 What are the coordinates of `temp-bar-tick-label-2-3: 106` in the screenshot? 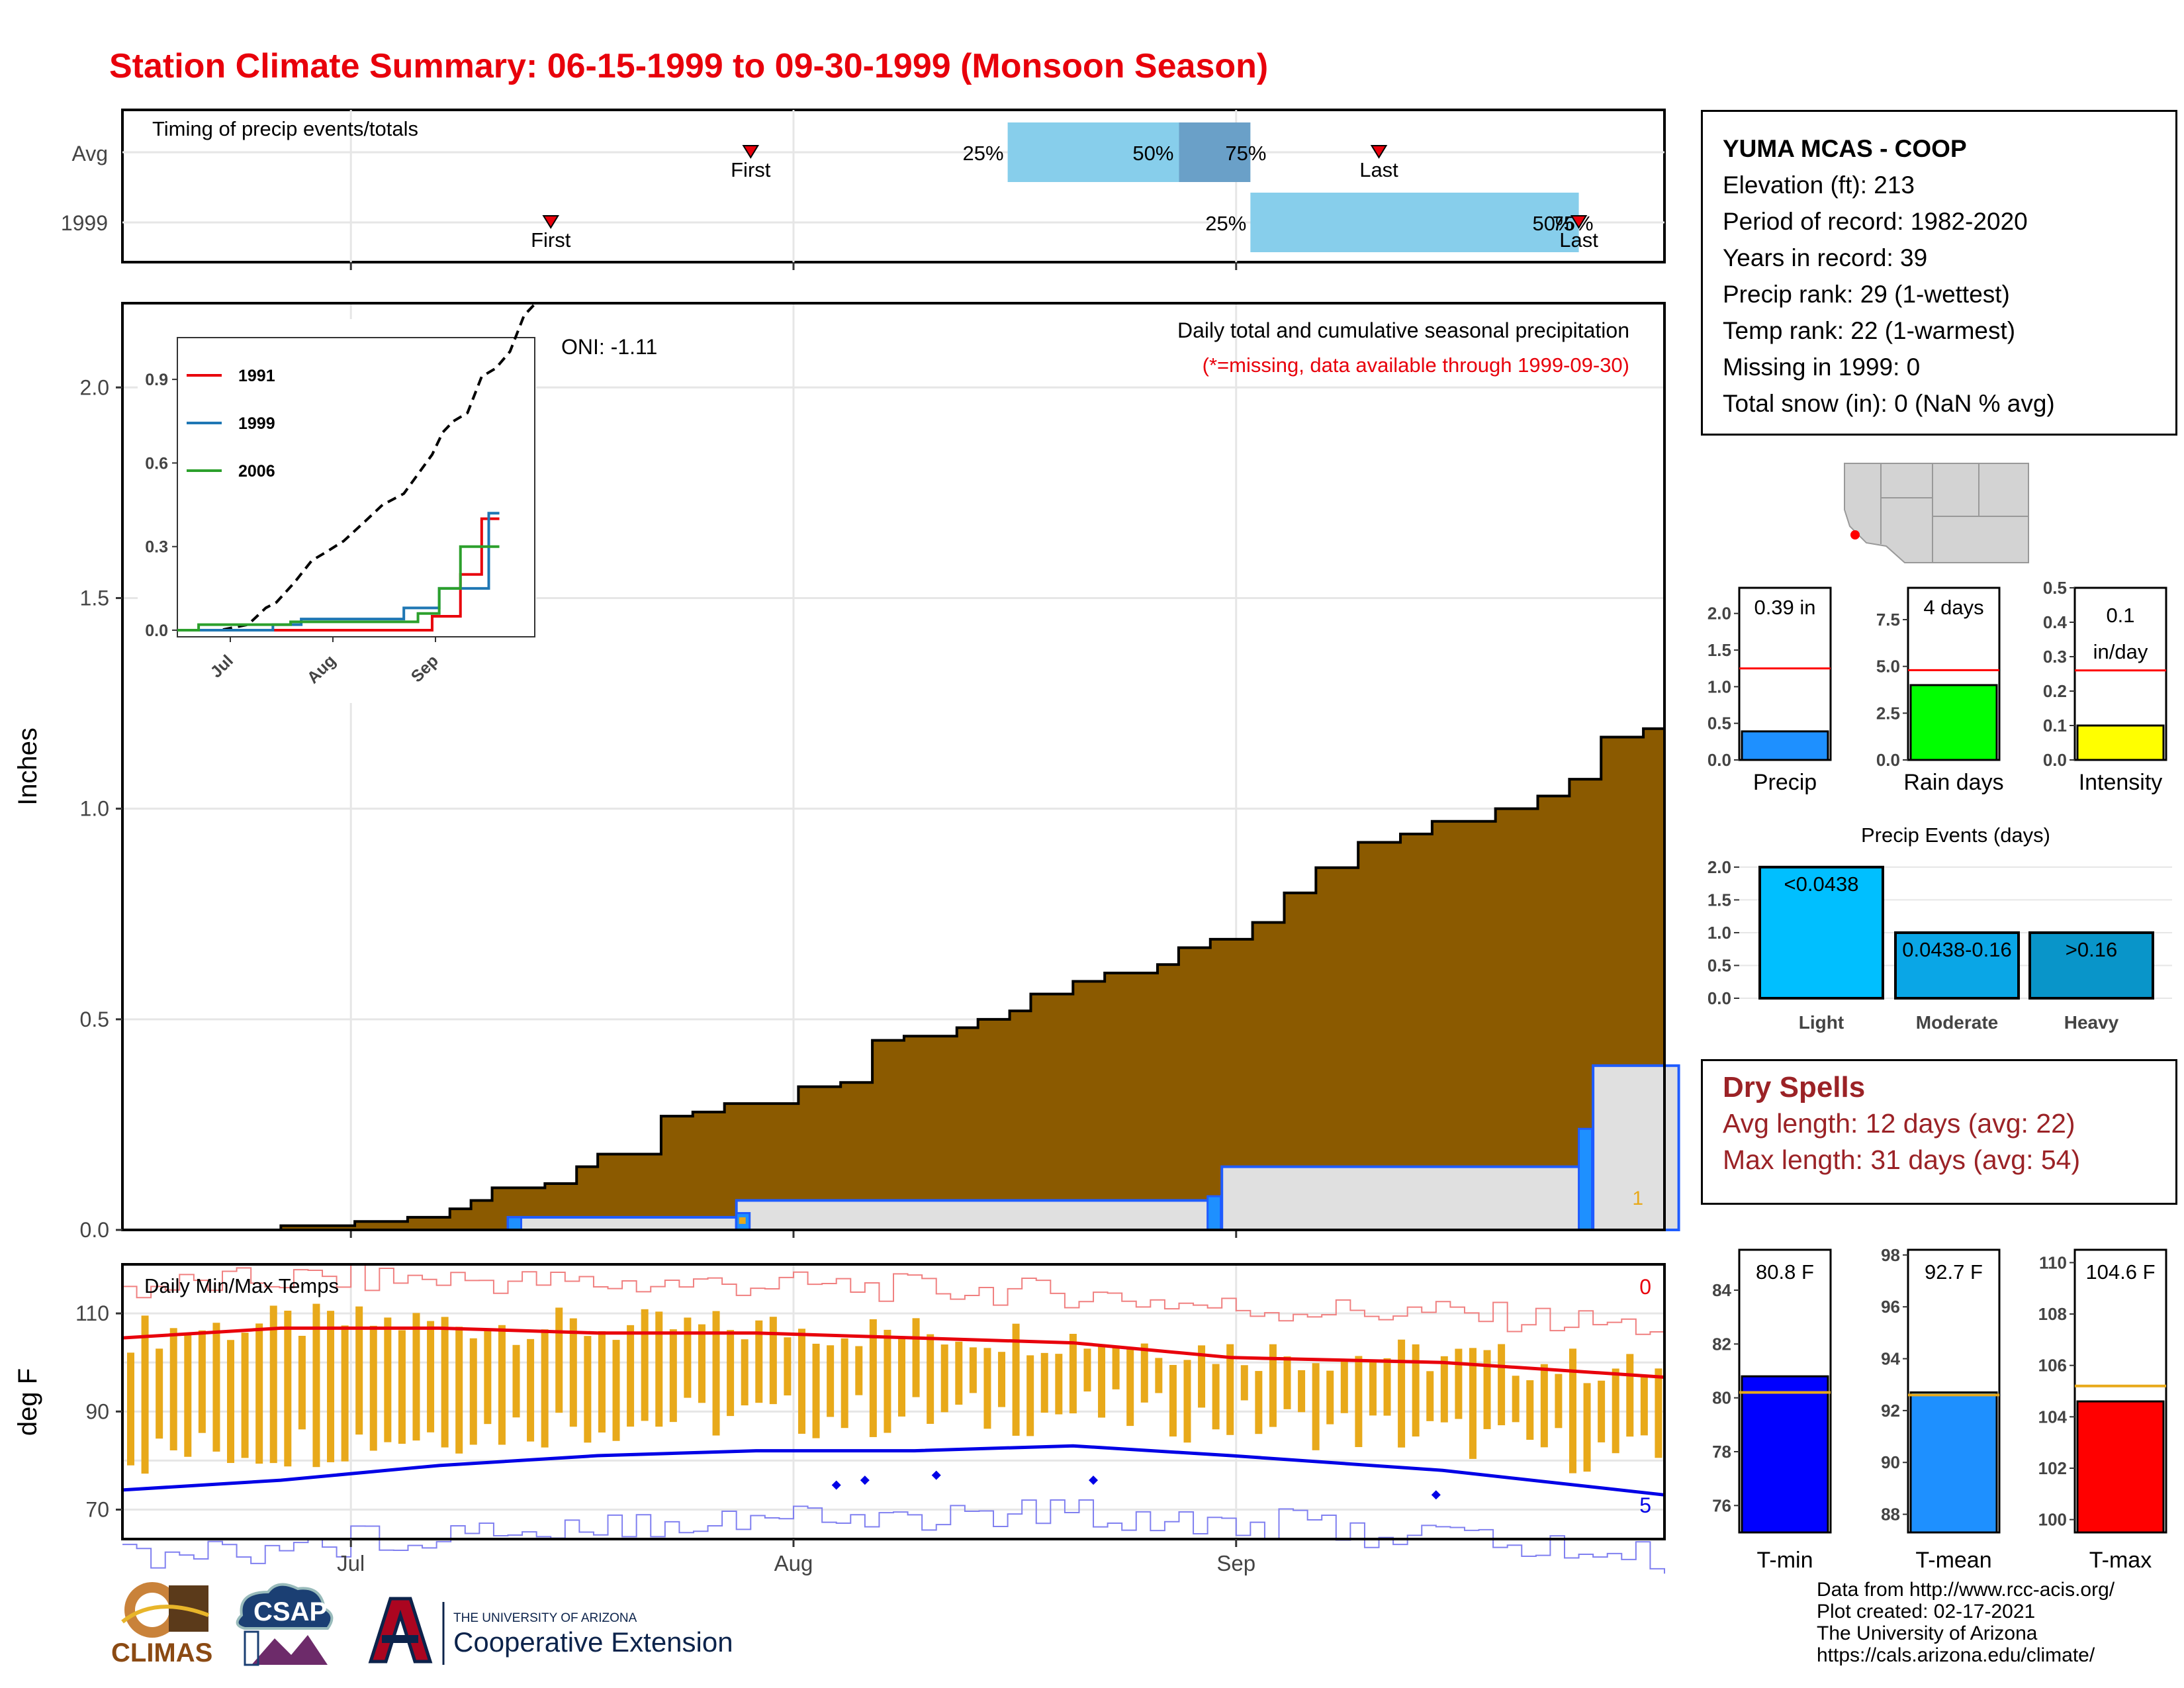 It's located at (2052, 1366).